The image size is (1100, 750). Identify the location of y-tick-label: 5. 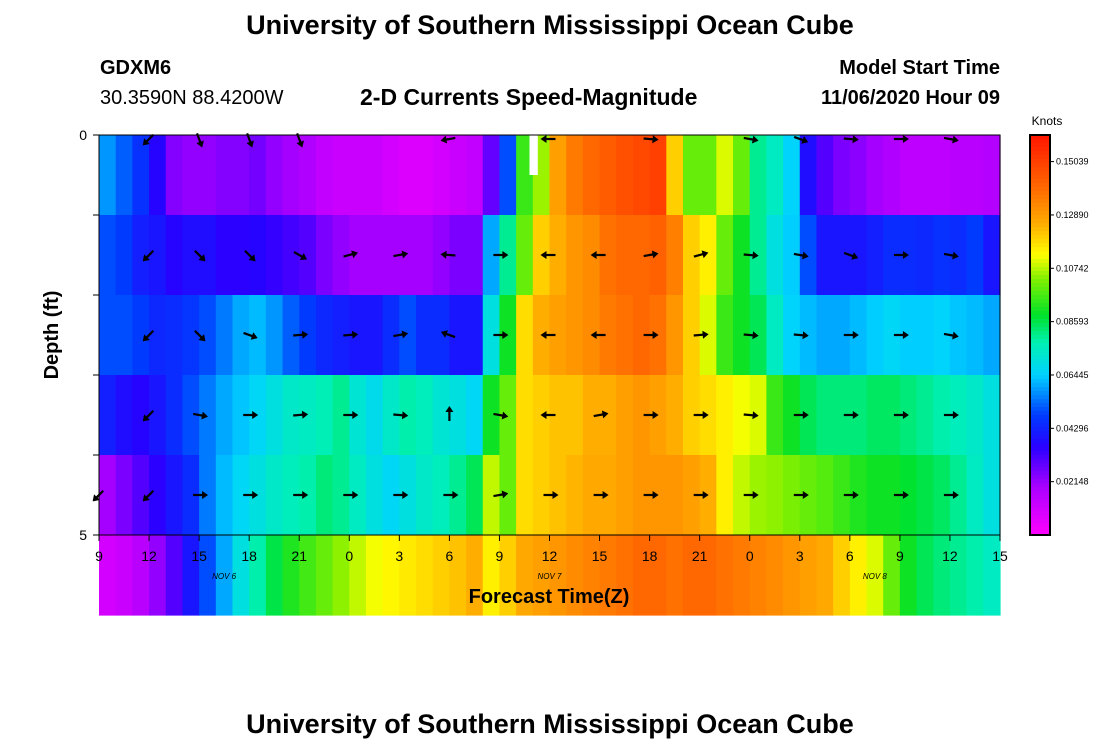
(83, 535).